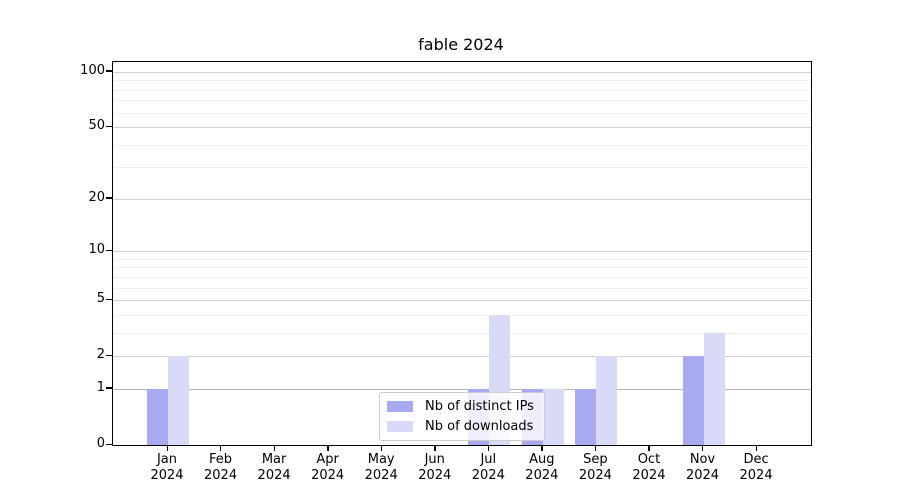 This screenshot has width=900, height=500. I want to click on x-tick-month: Nov, so click(702, 459).